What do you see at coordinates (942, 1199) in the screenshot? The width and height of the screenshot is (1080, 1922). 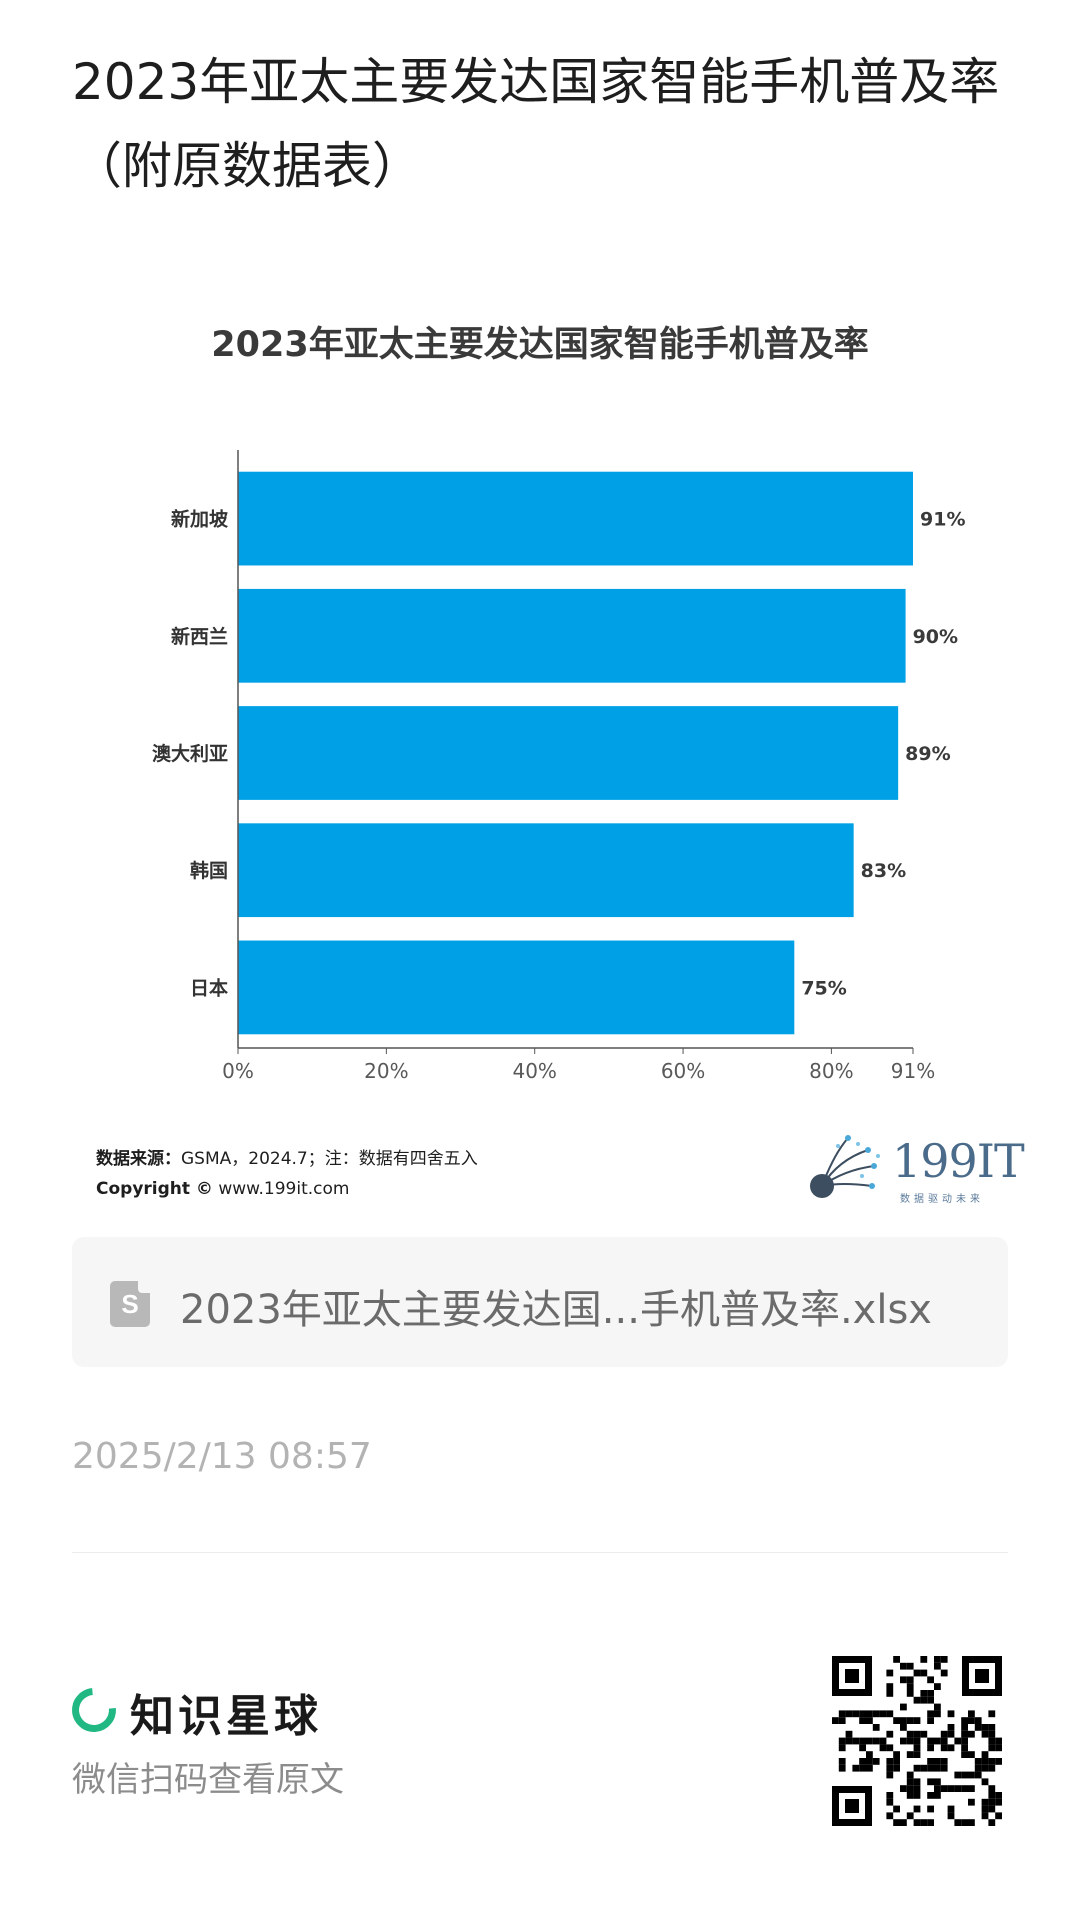 I see `logo-tagline: 数据驱动未来` at bounding box center [942, 1199].